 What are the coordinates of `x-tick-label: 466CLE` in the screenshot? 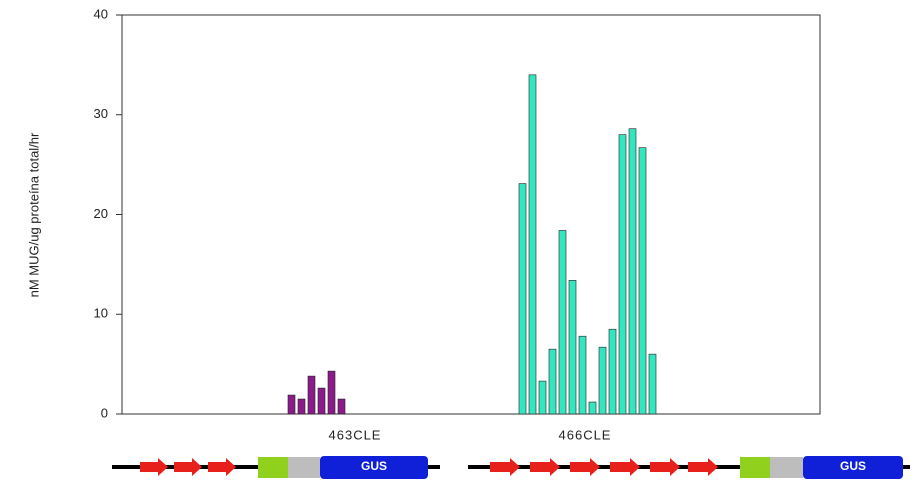 It's located at (585, 434).